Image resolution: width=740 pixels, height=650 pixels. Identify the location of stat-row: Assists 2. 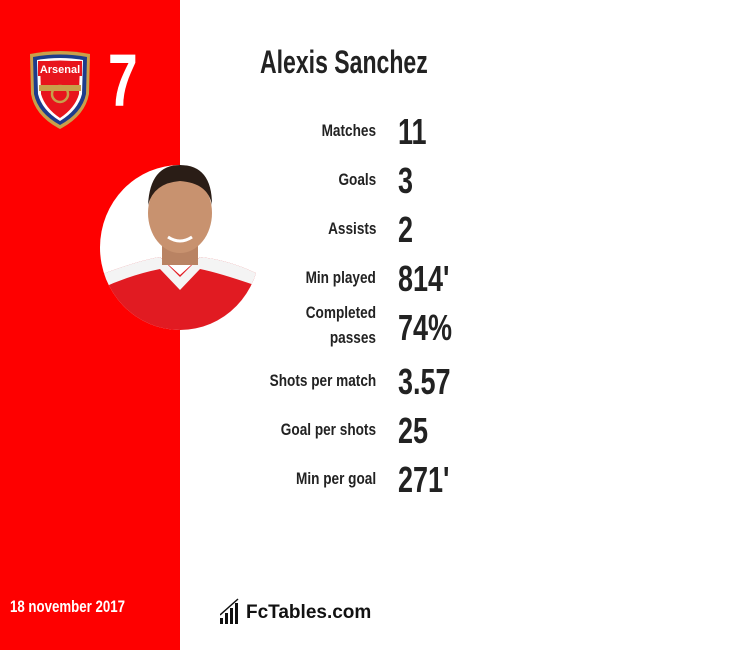
(370, 228).